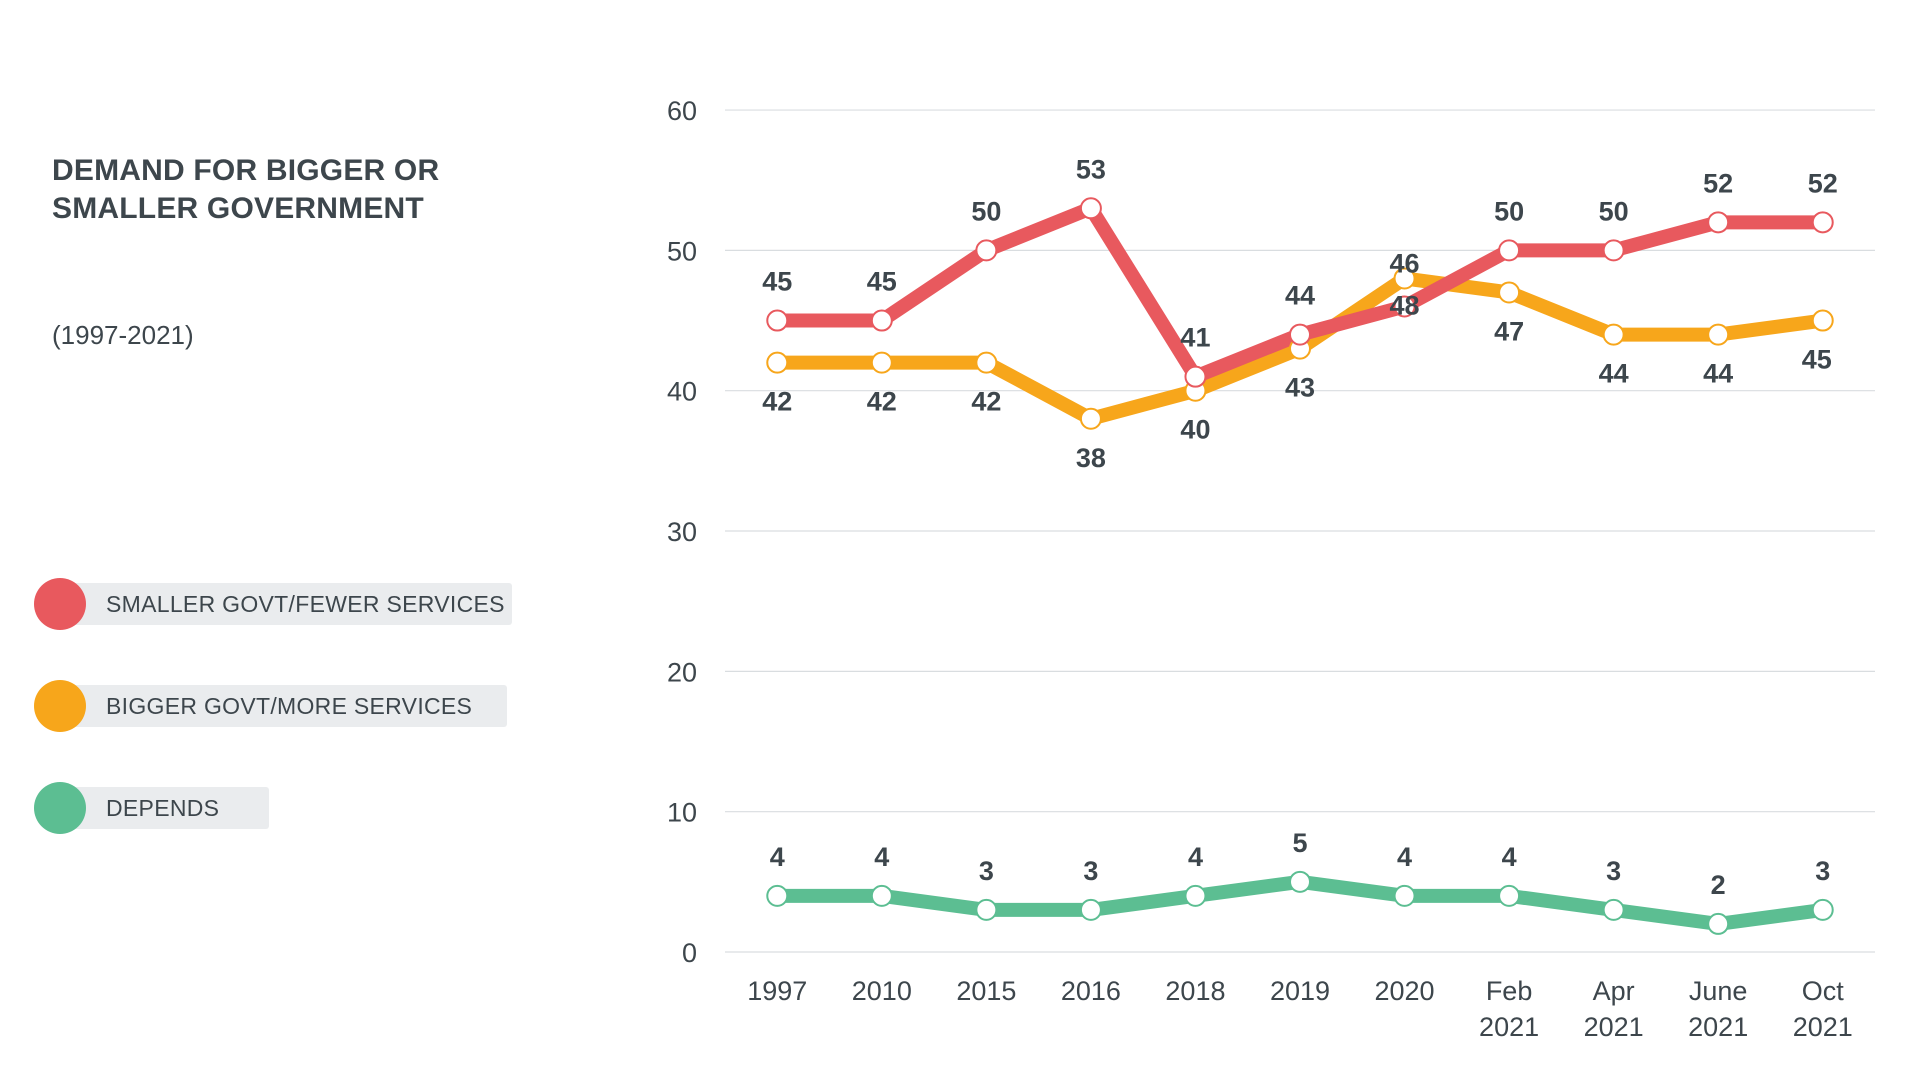 The height and width of the screenshot is (1080, 1920). What do you see at coordinates (123, 335) in the screenshot?
I see `chart-subtitle: (1997-2021)` at bounding box center [123, 335].